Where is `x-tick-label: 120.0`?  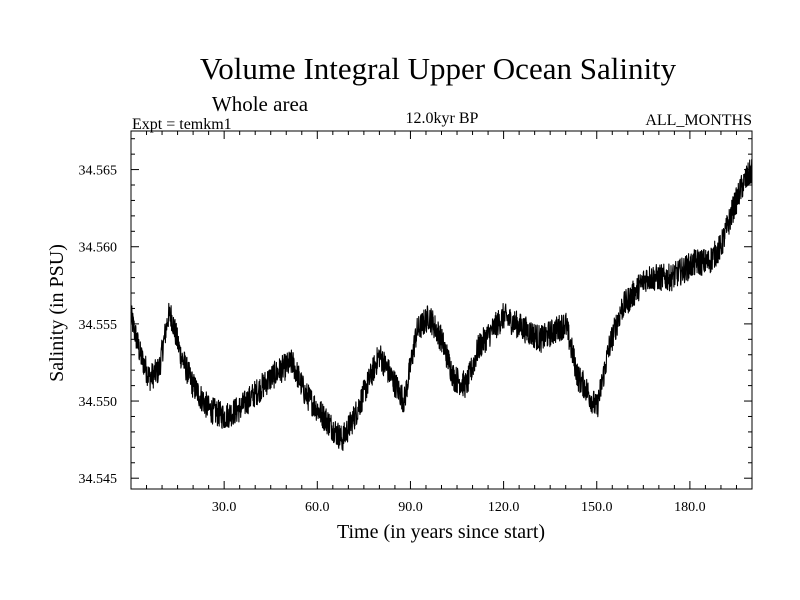 x-tick-label: 120.0 is located at coordinates (504, 507).